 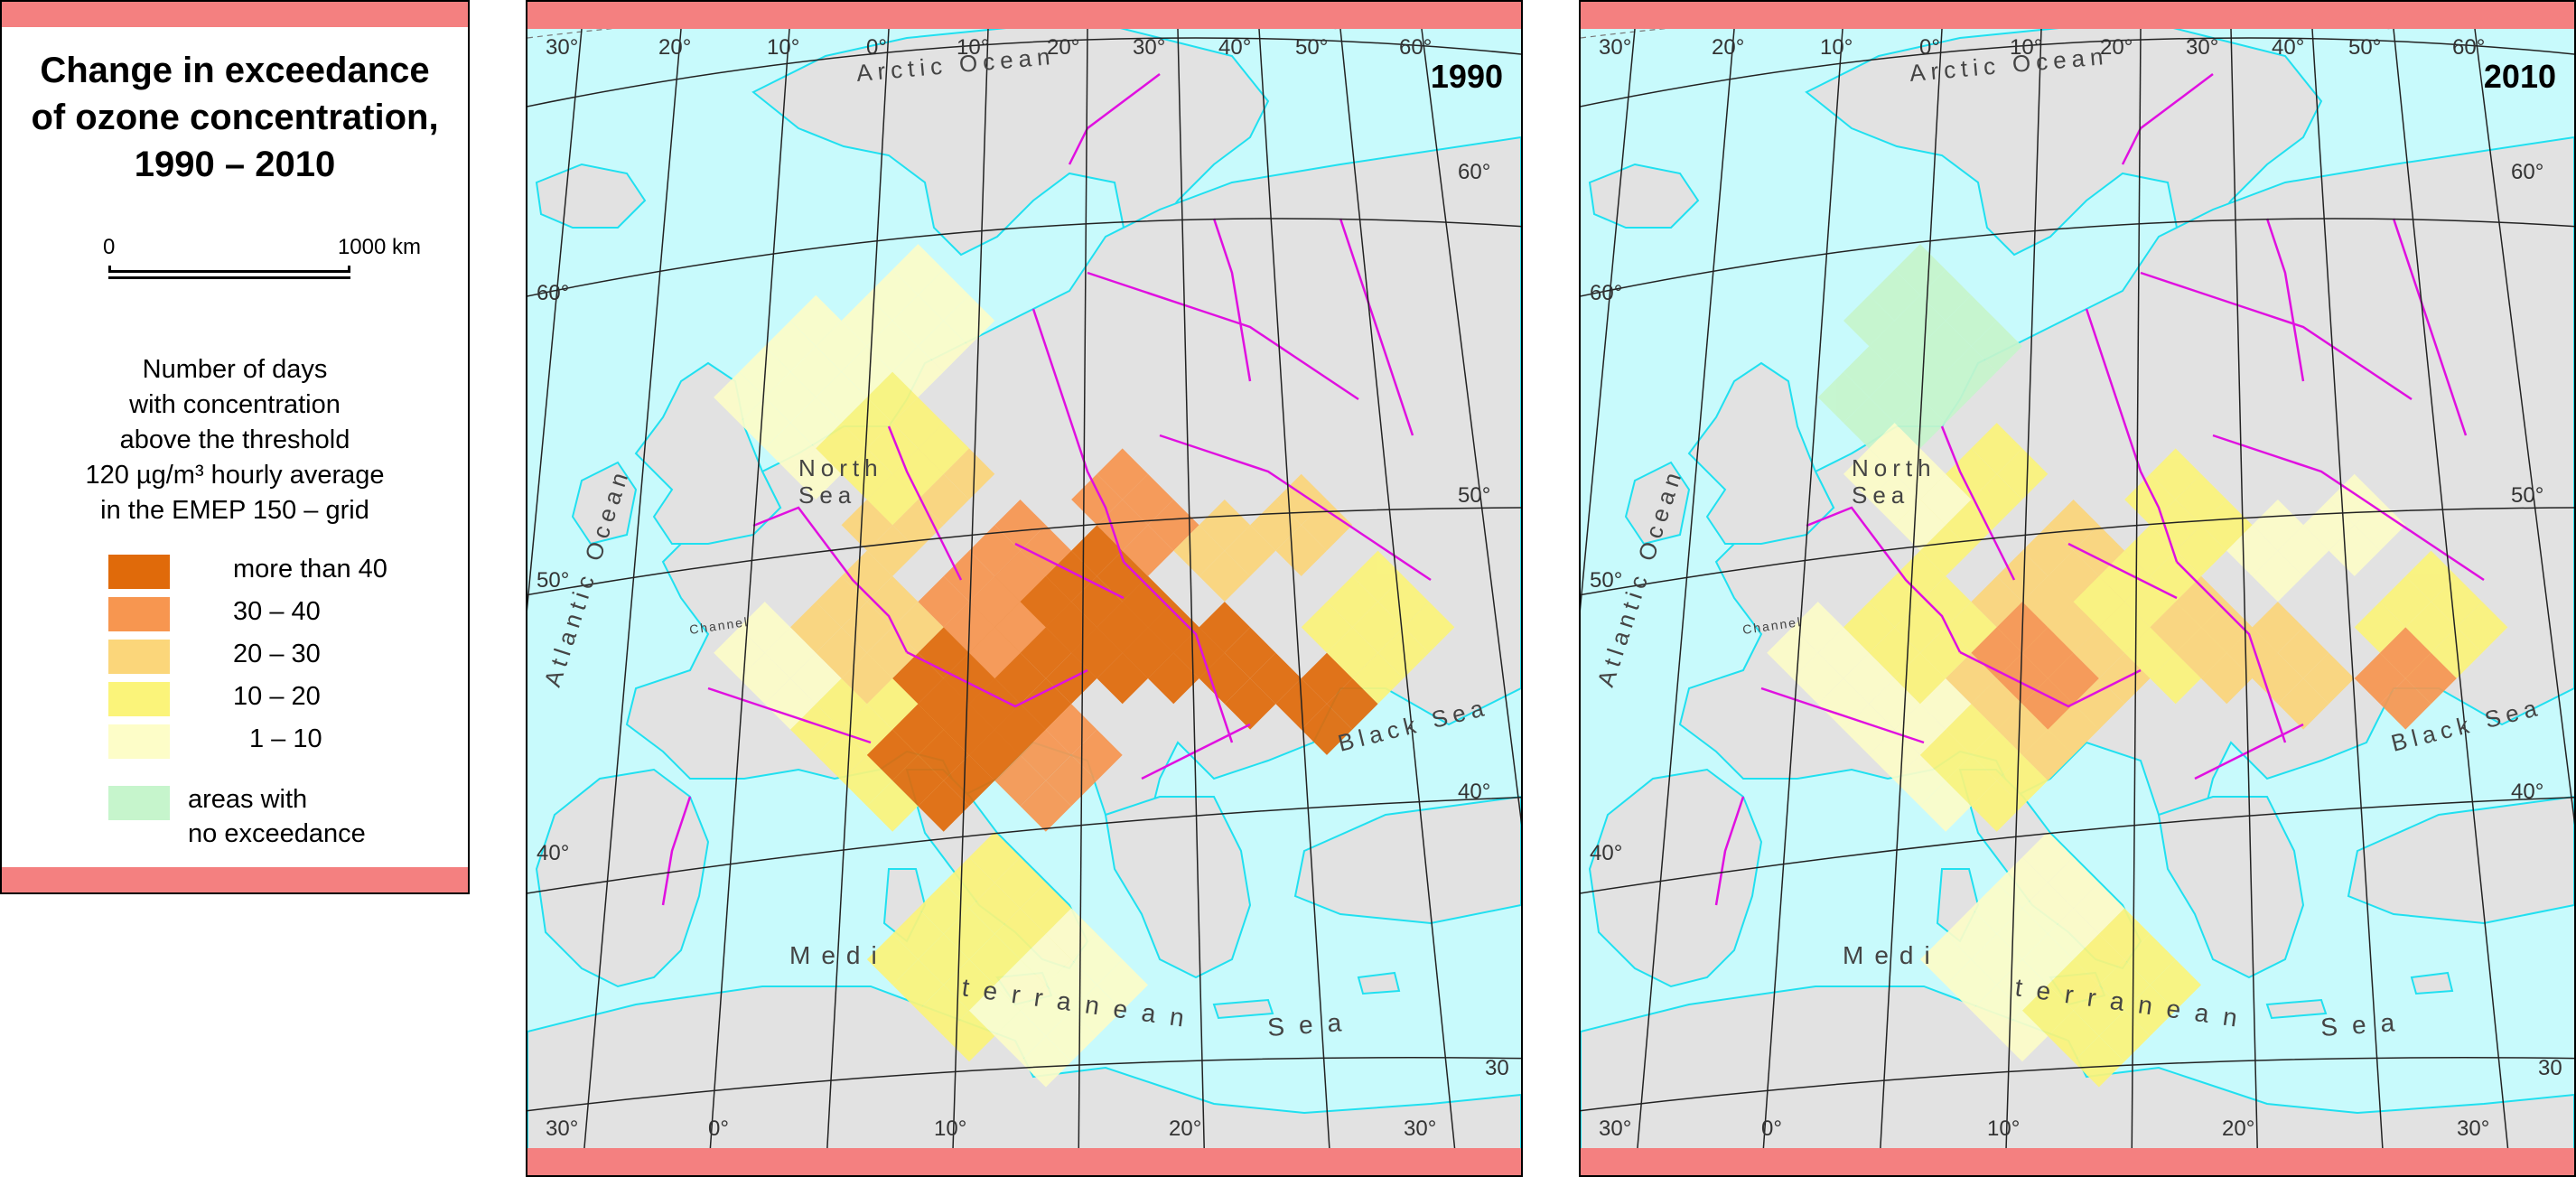 What do you see at coordinates (109, 247) in the screenshot?
I see `scale-start-label: 0` at bounding box center [109, 247].